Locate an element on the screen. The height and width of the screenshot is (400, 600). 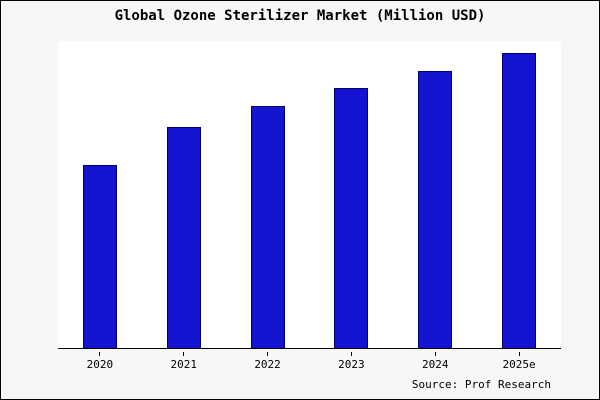
x-tick-label: 2023 is located at coordinates (351, 364).